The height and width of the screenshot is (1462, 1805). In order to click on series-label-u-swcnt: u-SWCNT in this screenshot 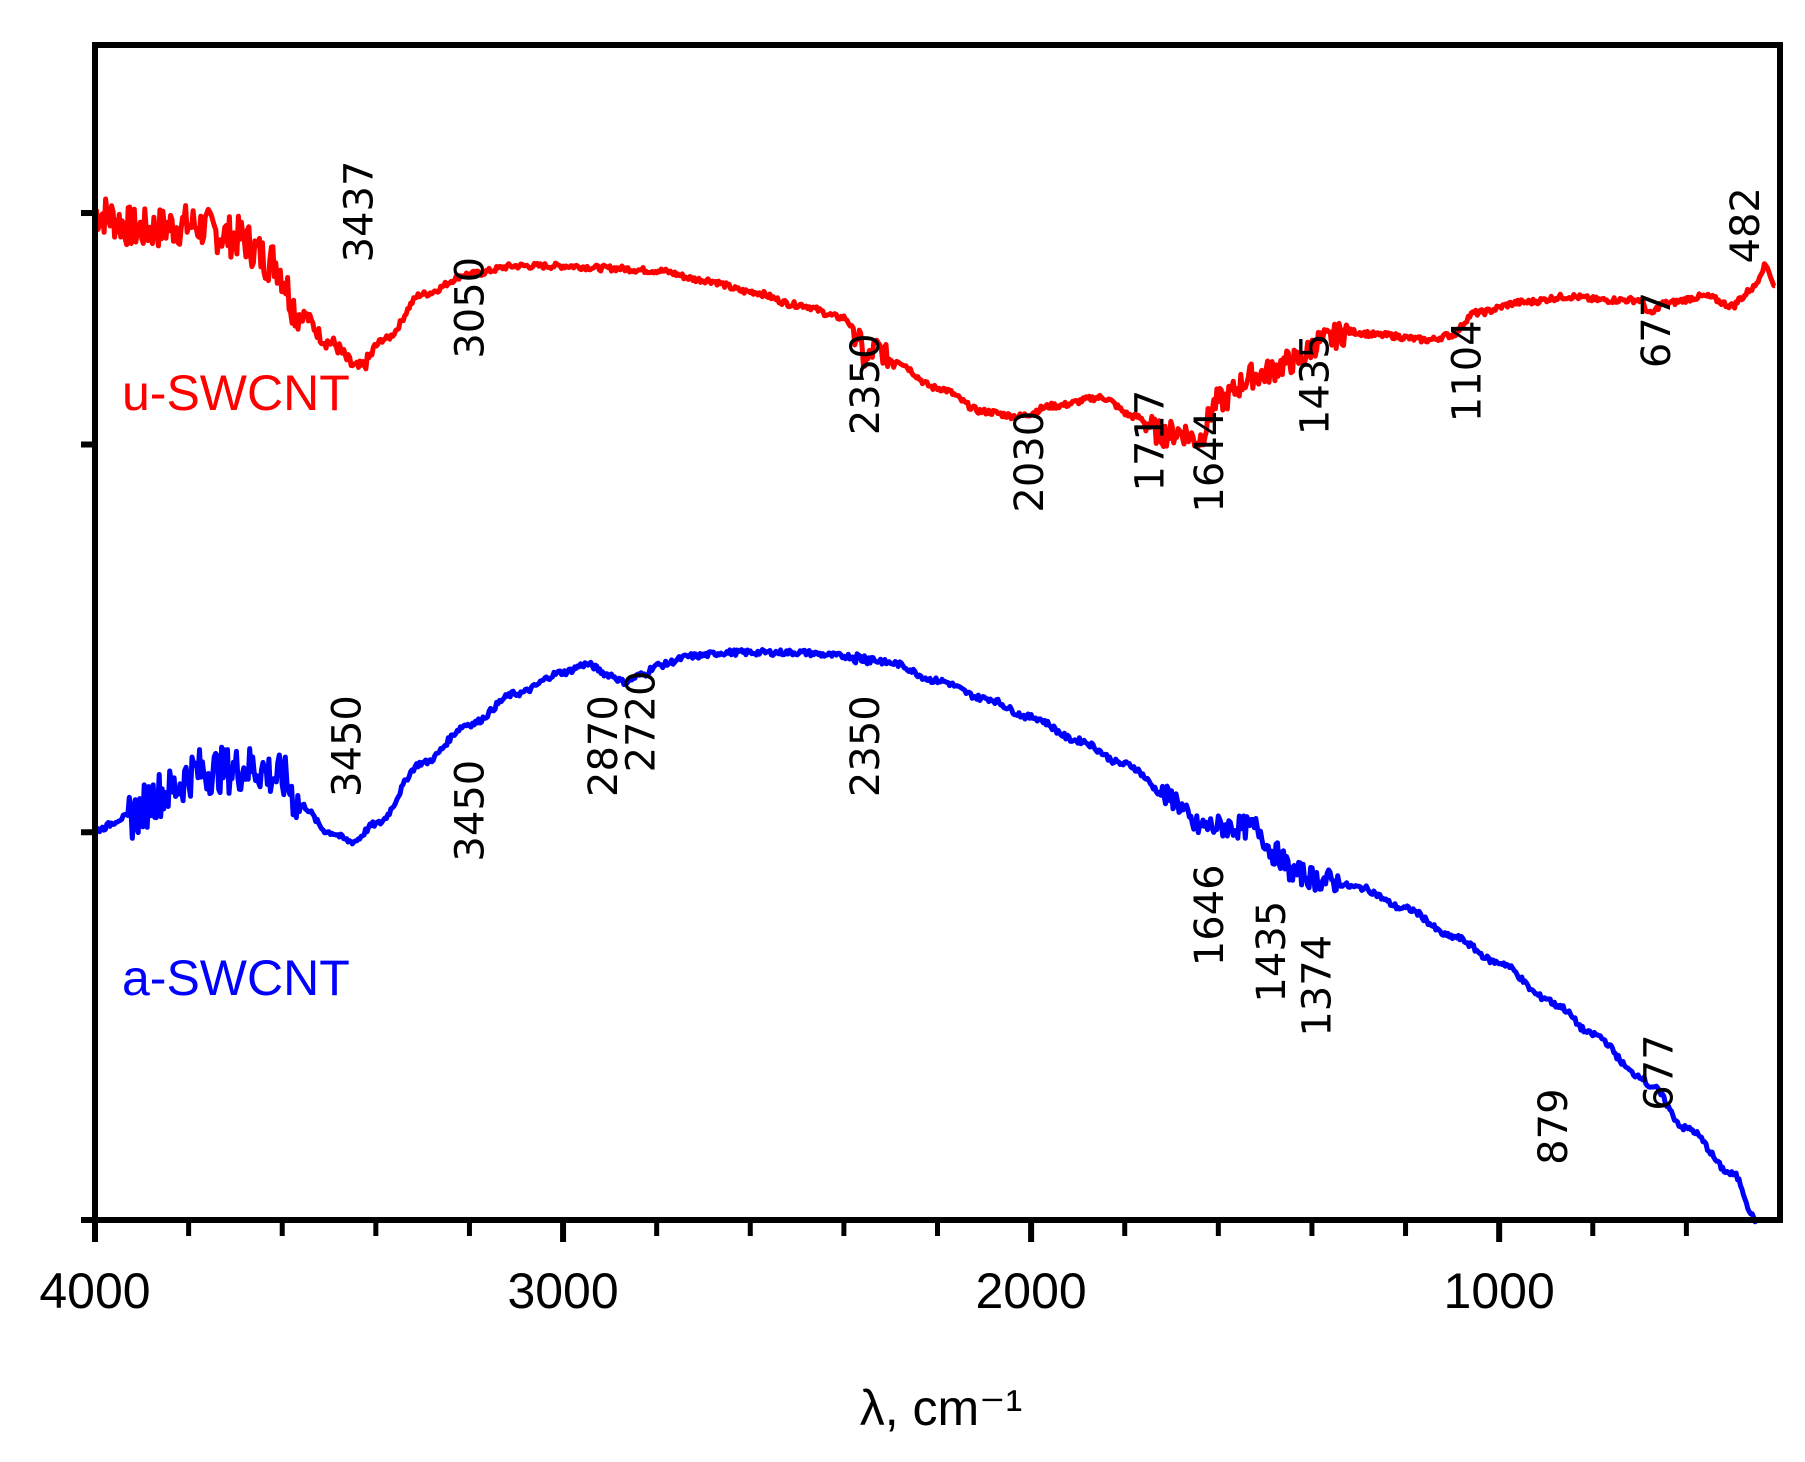, I will do `click(236, 393)`.